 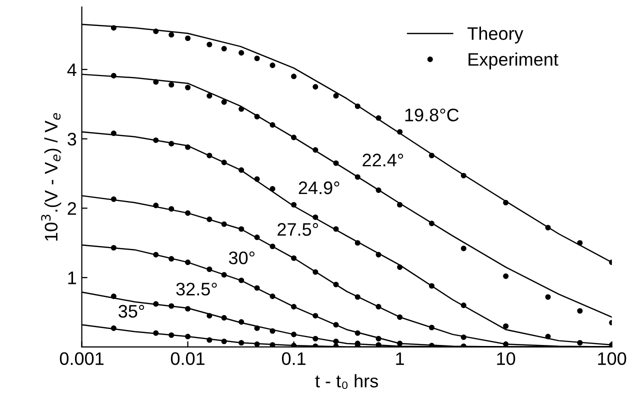 I want to click on annotation: 32.5°, so click(x=196, y=289).